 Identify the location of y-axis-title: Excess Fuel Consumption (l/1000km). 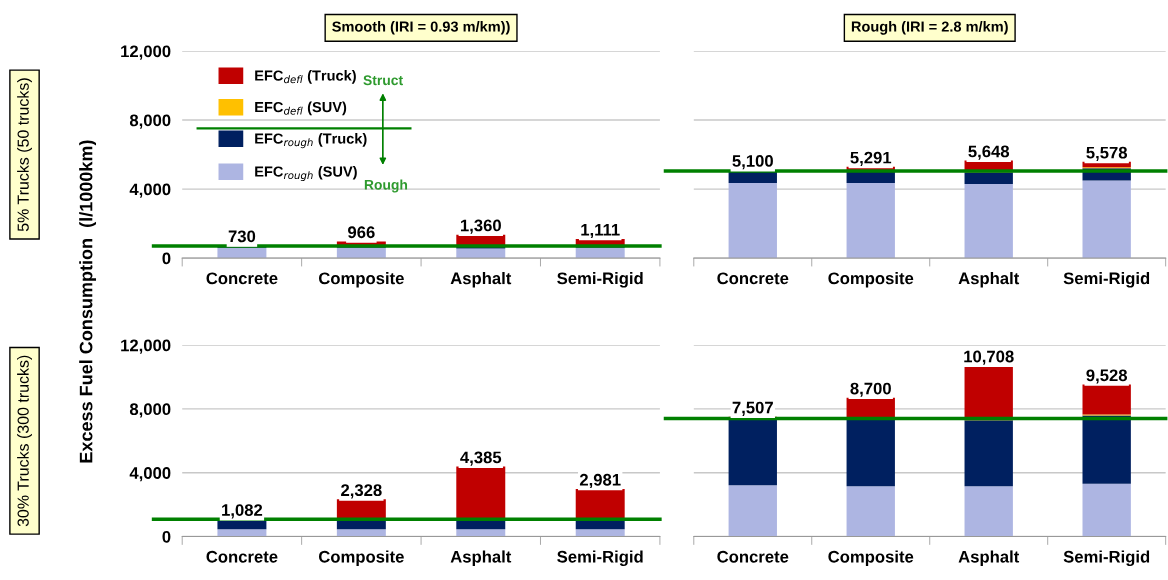
(88, 301).